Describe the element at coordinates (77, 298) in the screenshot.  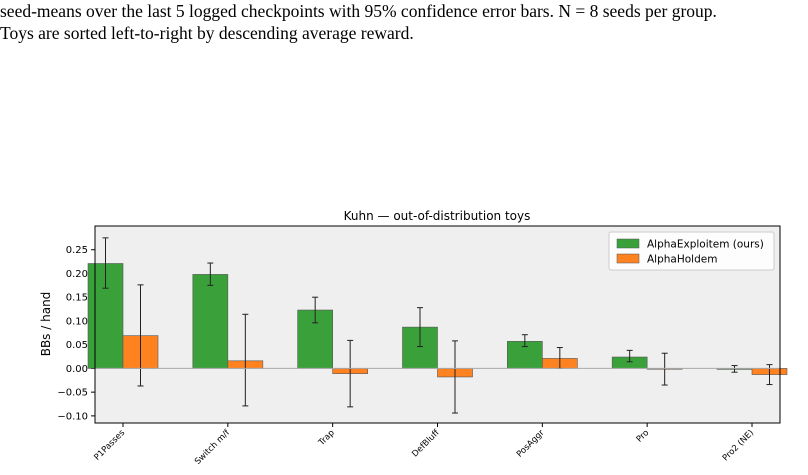
I see `y-tick-label: 0.15` at that location.